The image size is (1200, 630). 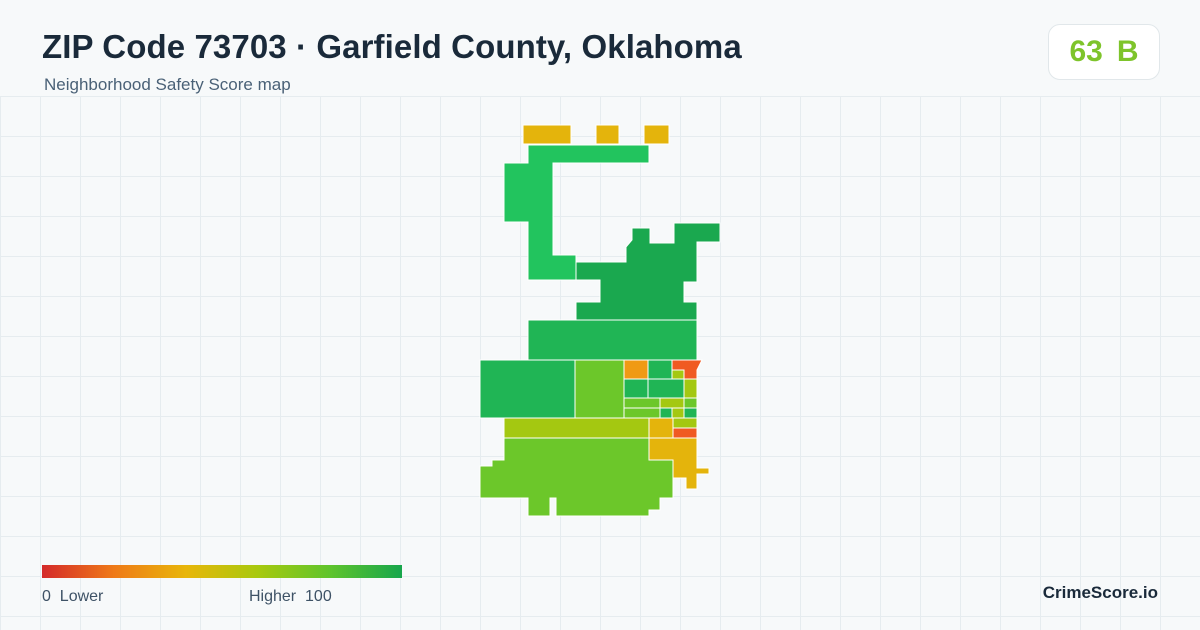 I want to click on legend-max-value: 100, so click(x=318, y=596).